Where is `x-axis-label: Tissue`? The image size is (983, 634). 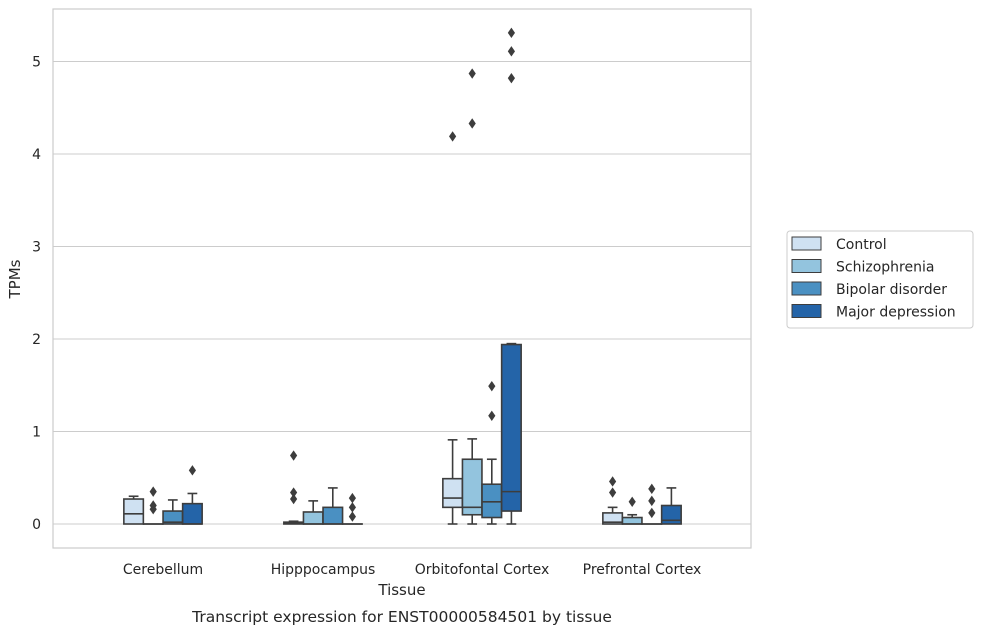 x-axis-label: Tissue is located at coordinates (401, 590).